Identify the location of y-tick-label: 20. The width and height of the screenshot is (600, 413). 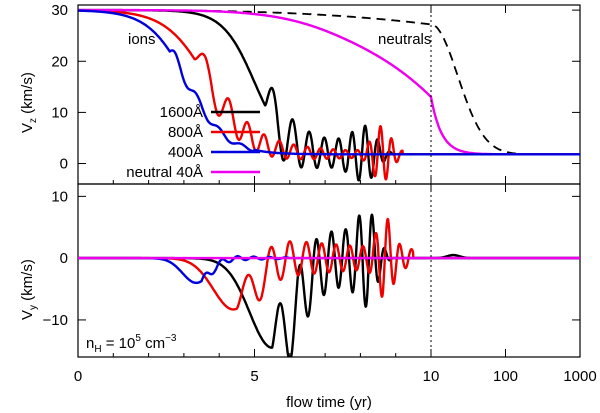
(59, 61).